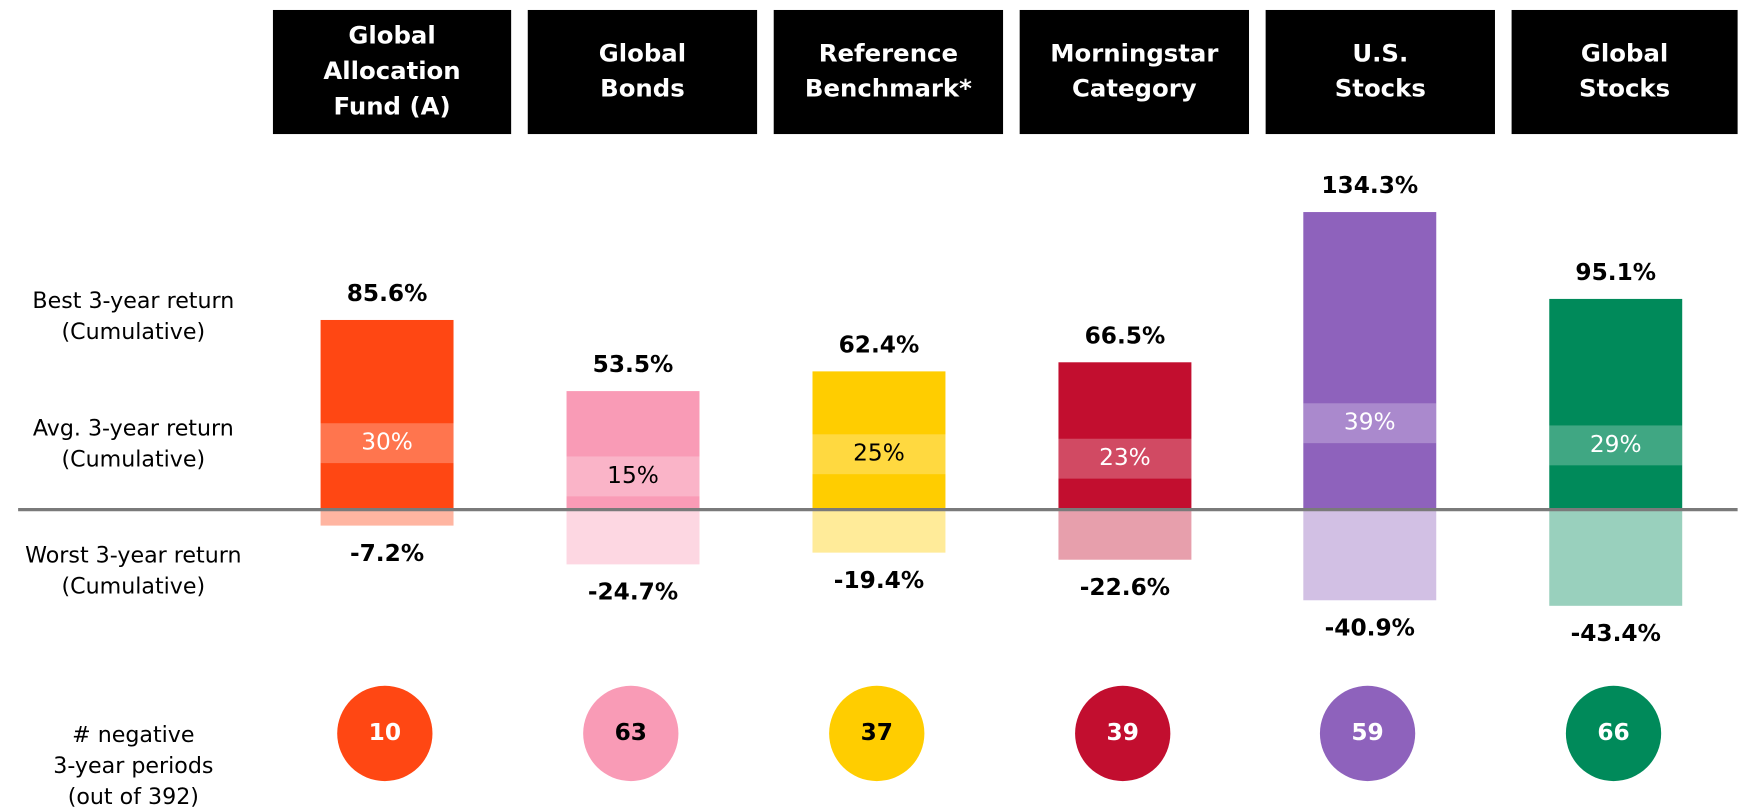 This screenshot has height=811, width=1738. What do you see at coordinates (387, 553) in the screenshot?
I see `worst-label: -7.2%` at bounding box center [387, 553].